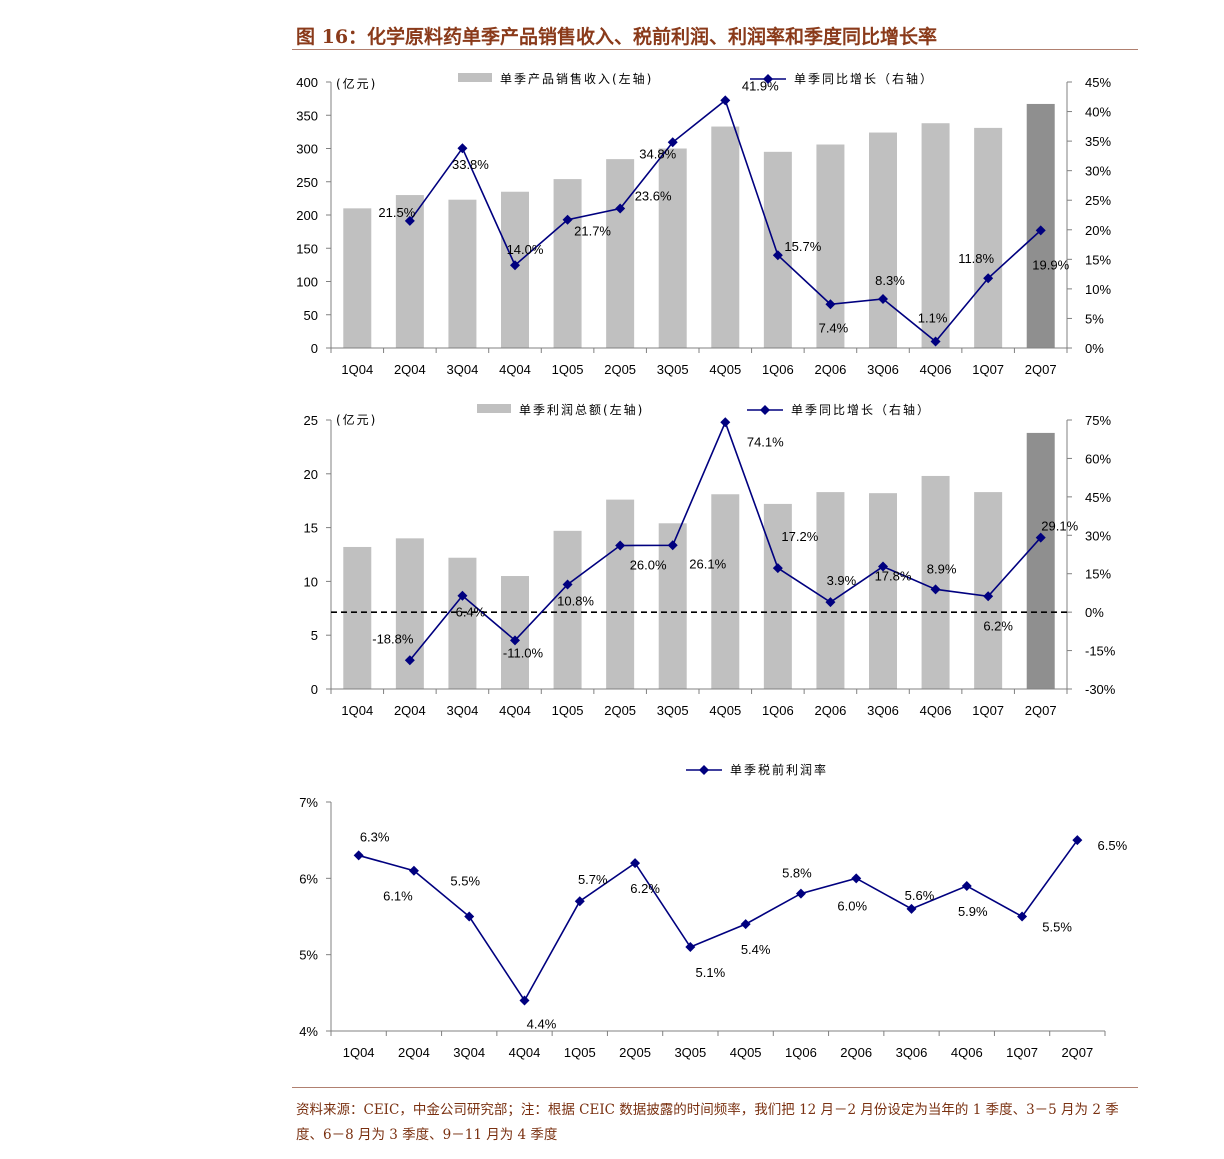 This screenshot has height=1159, width=1224. What do you see at coordinates (314, 348) in the screenshot?
I see `left-tick-label: 0` at bounding box center [314, 348].